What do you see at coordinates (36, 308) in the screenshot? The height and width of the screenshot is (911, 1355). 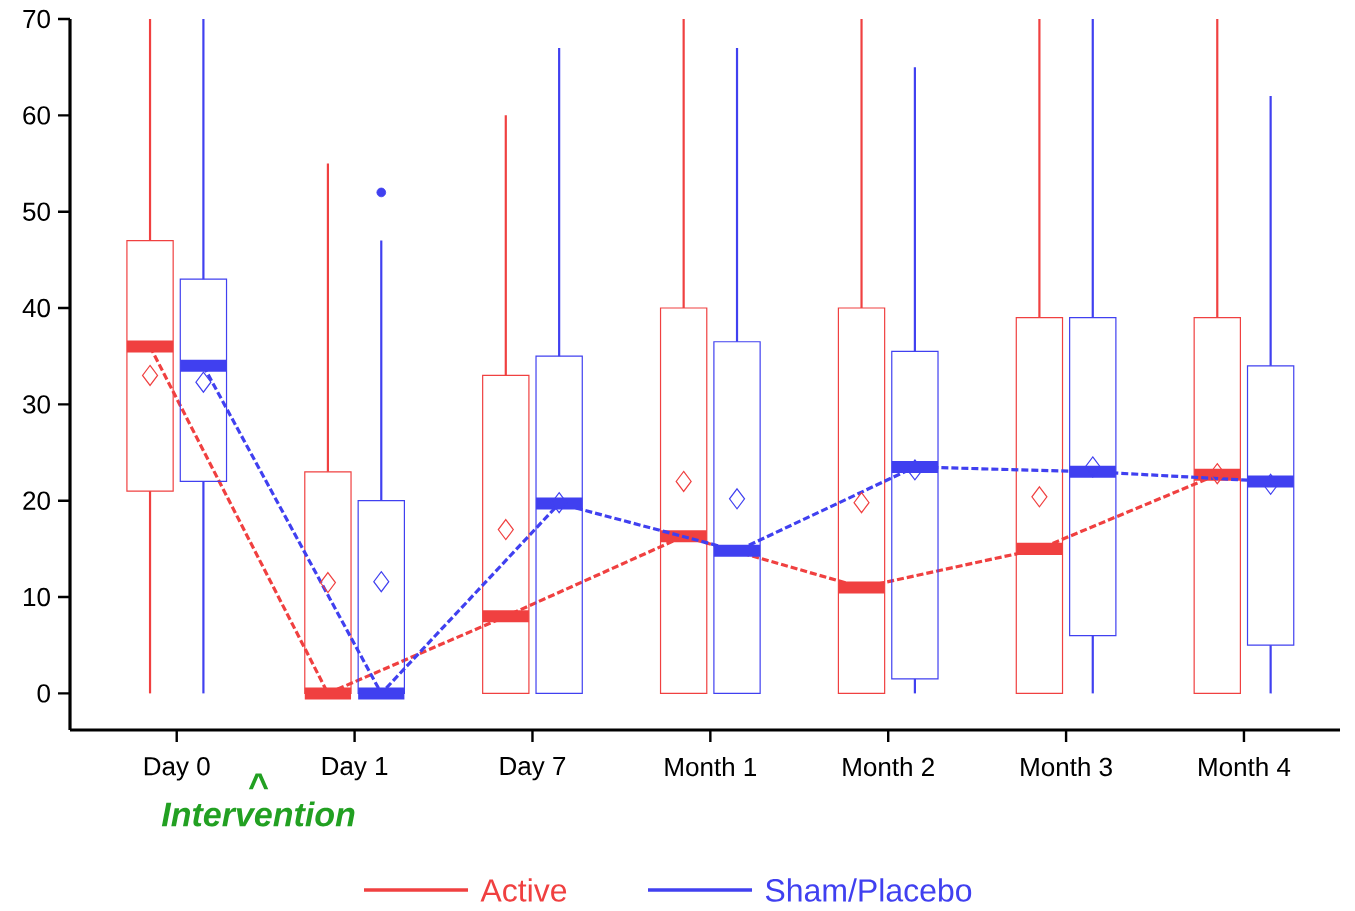 I see `y-tick-label: 40` at bounding box center [36, 308].